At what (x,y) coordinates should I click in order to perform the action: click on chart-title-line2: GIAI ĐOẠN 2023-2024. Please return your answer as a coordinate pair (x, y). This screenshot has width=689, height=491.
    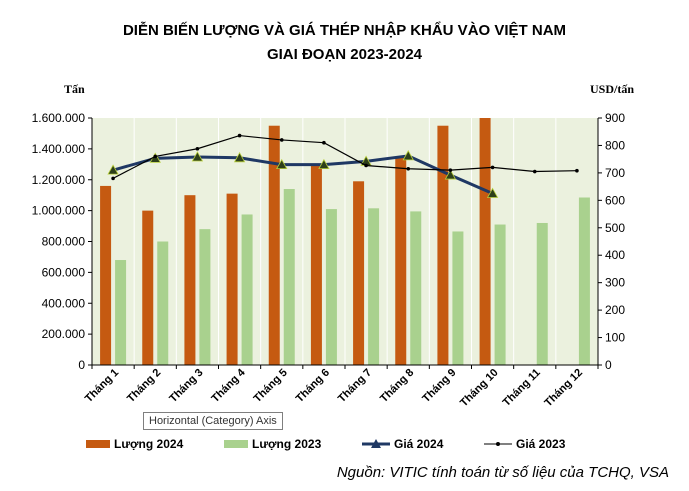
    Looking at the image, I should click on (344, 54).